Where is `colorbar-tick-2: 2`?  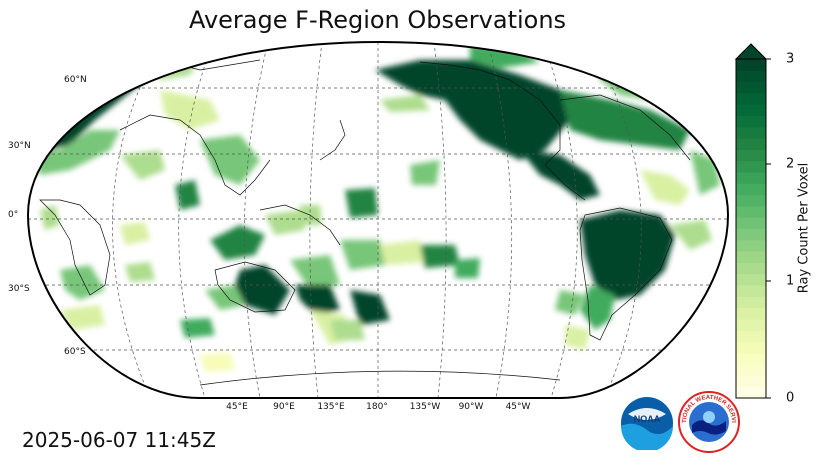
colorbar-tick-2: 2 is located at coordinates (790, 164).